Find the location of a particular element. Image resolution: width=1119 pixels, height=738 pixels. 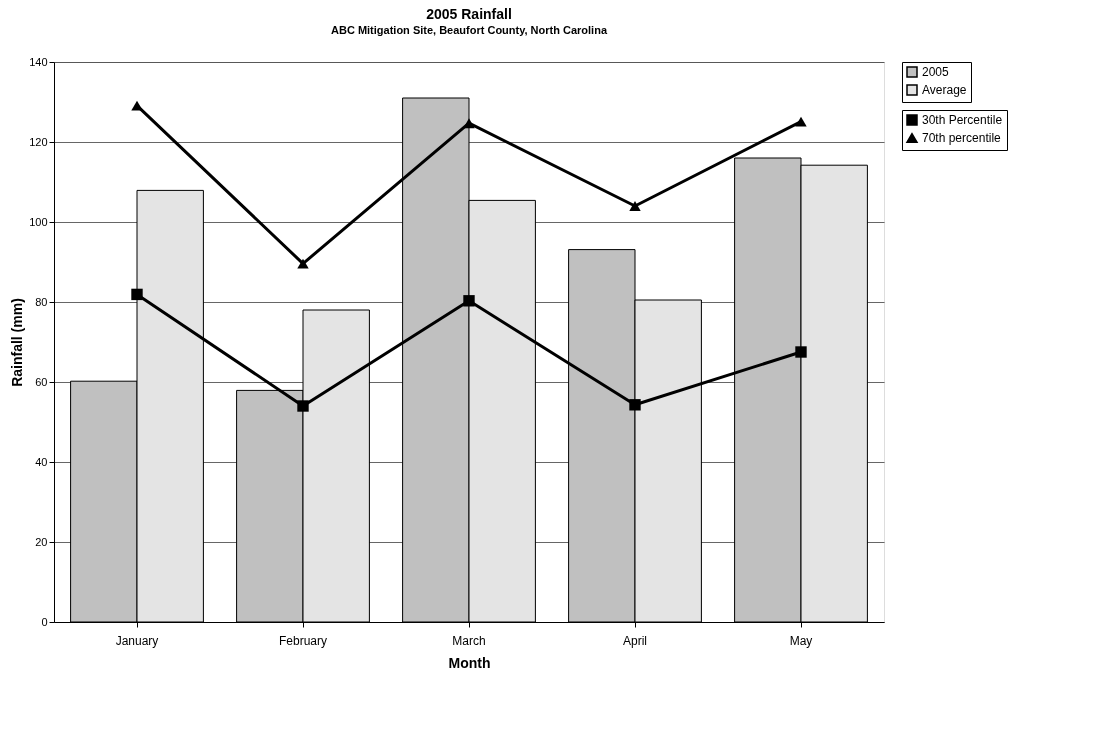

x-tick-label: February is located at coordinates (303, 640).